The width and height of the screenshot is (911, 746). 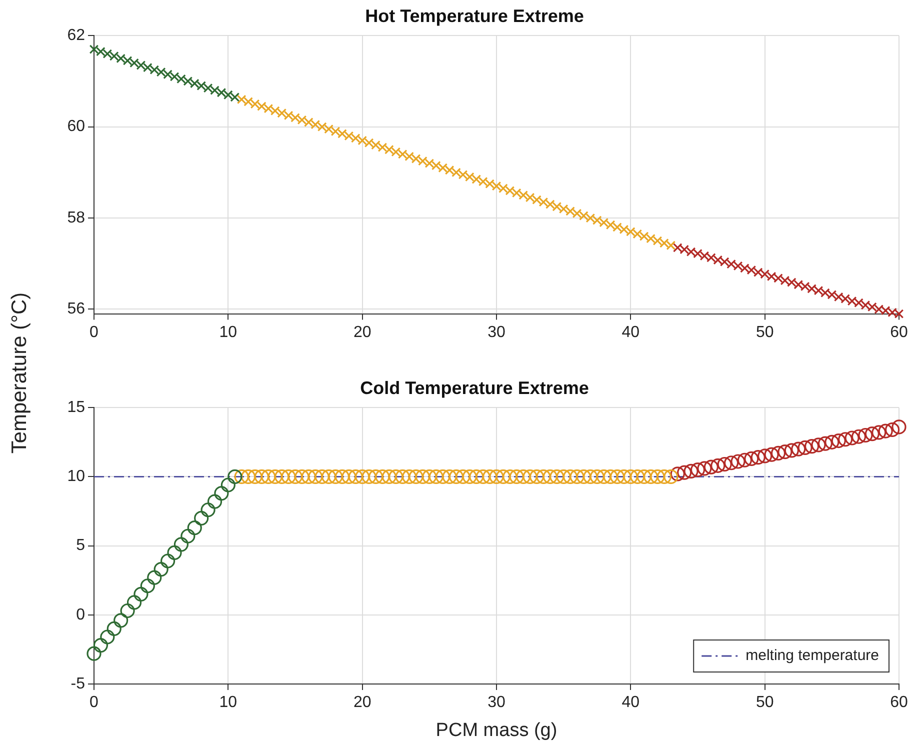 What do you see at coordinates (497, 730) in the screenshot?
I see `x-axis-title: PCM mass (g)` at bounding box center [497, 730].